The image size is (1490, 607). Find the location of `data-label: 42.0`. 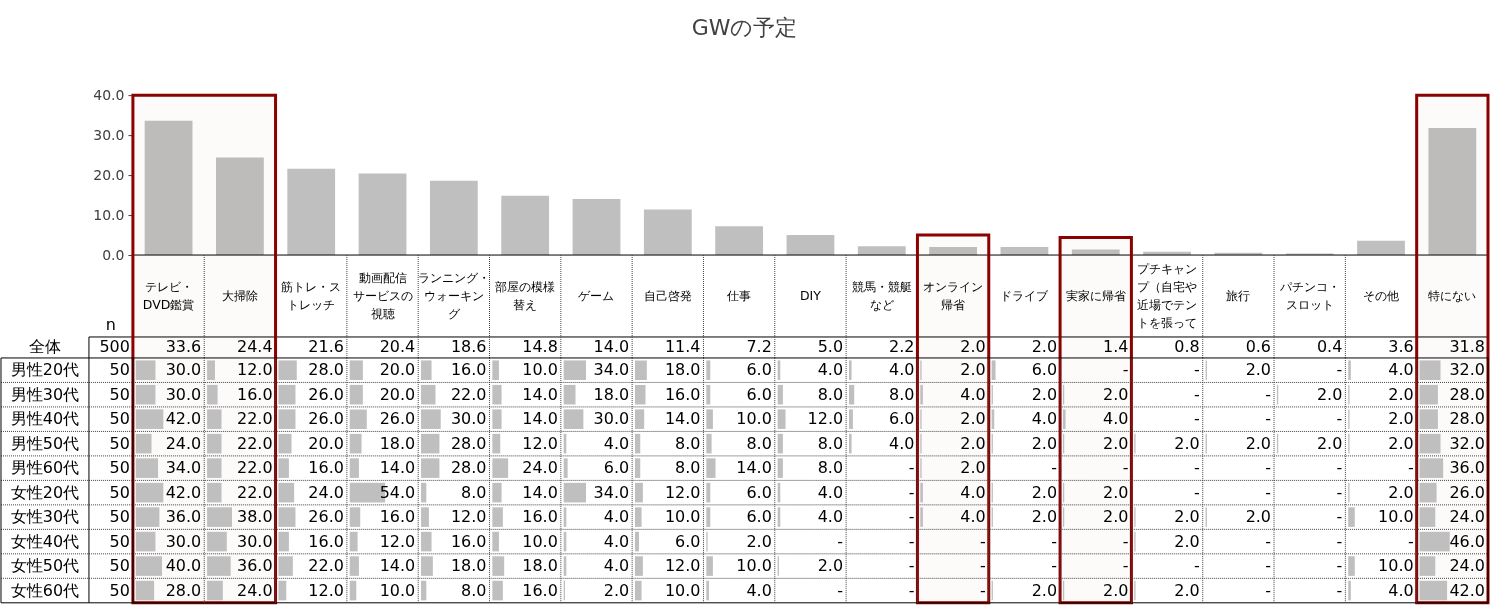

data-label: 42.0 is located at coordinates (183, 492).